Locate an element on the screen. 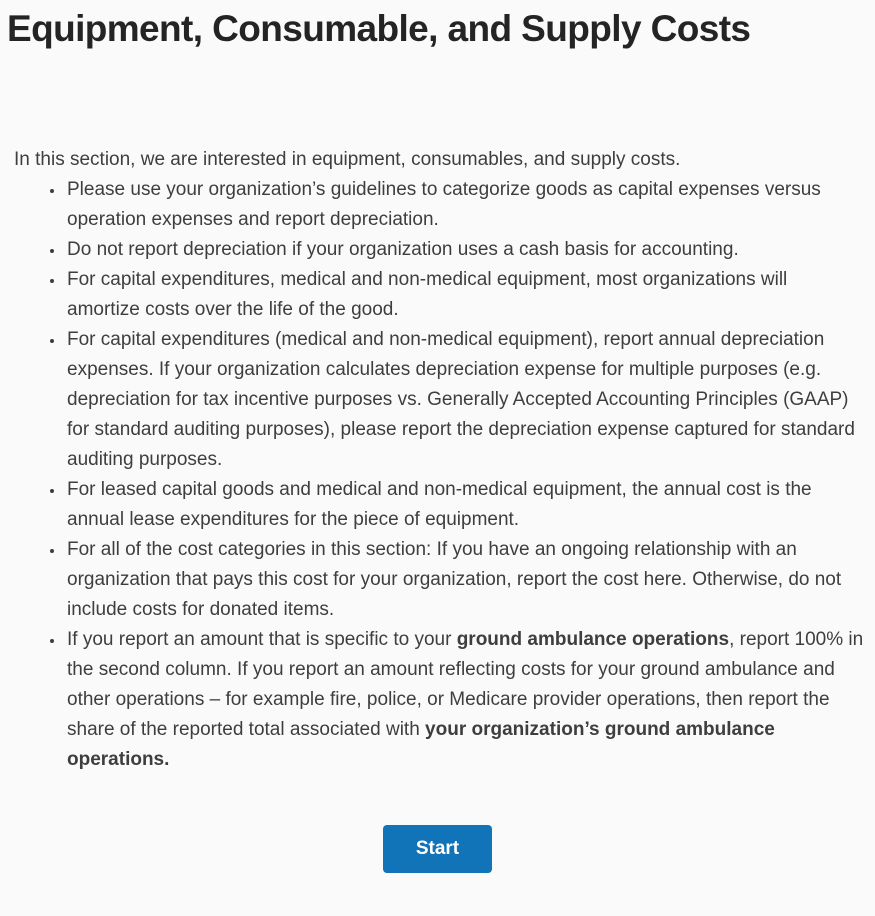  button-row: Start is located at coordinates (437, 868).